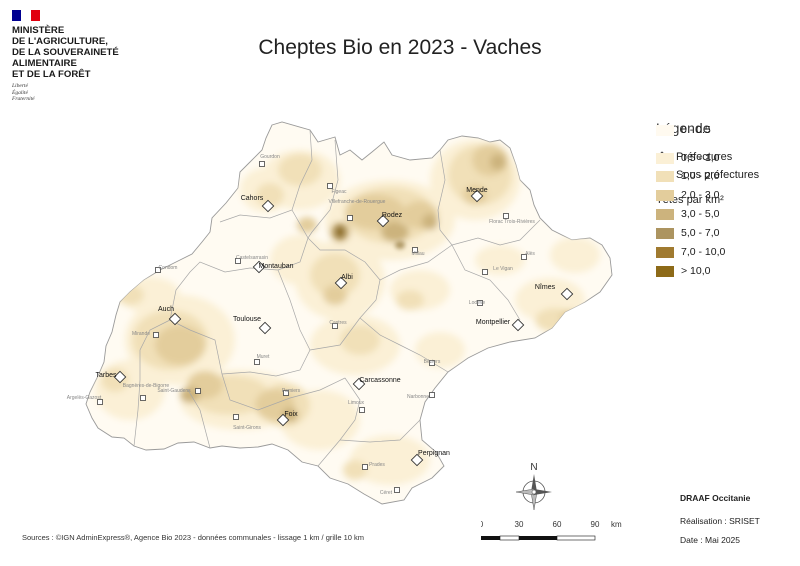  What do you see at coordinates (418, 397) in the screenshot?
I see `sous-prefecture-label: Narbonne` at bounding box center [418, 397].